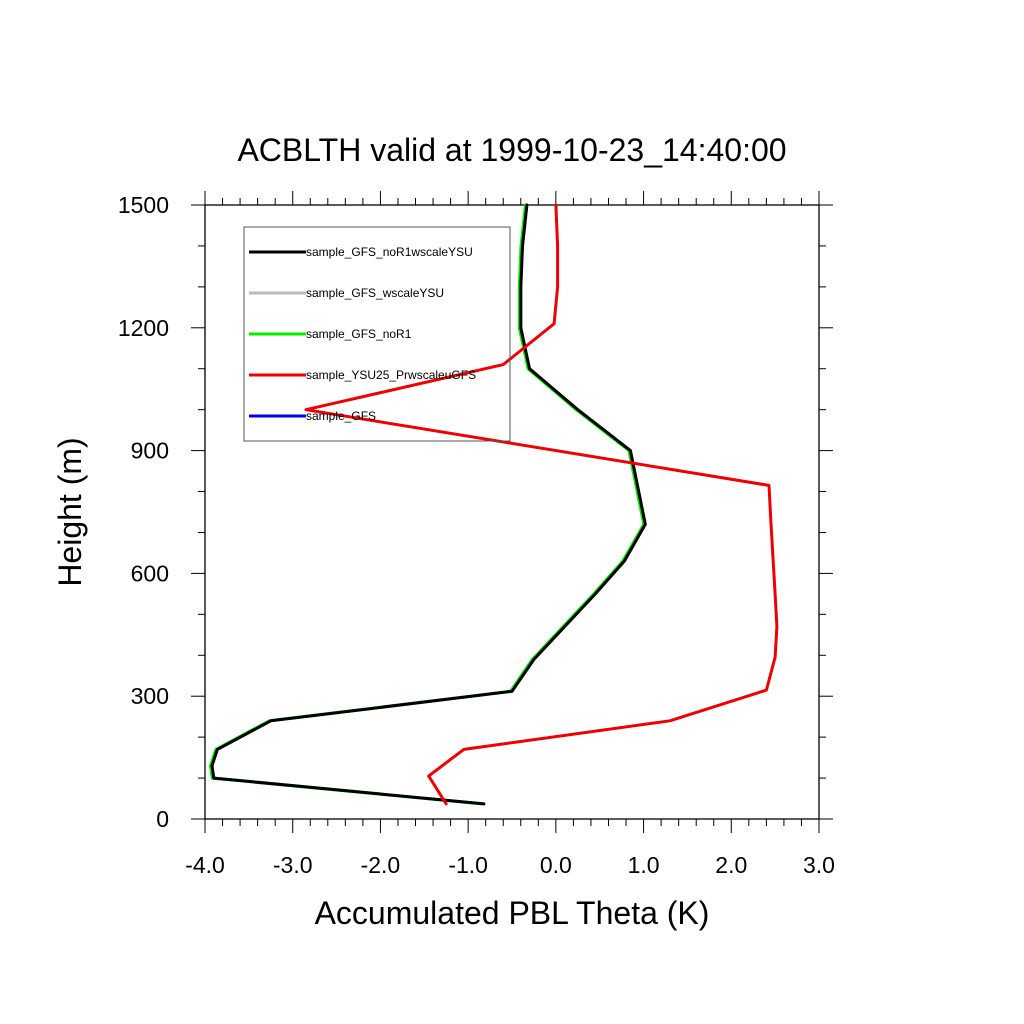 The image size is (1024, 1024). I want to click on x-tick-label: -3.0, so click(293, 865).